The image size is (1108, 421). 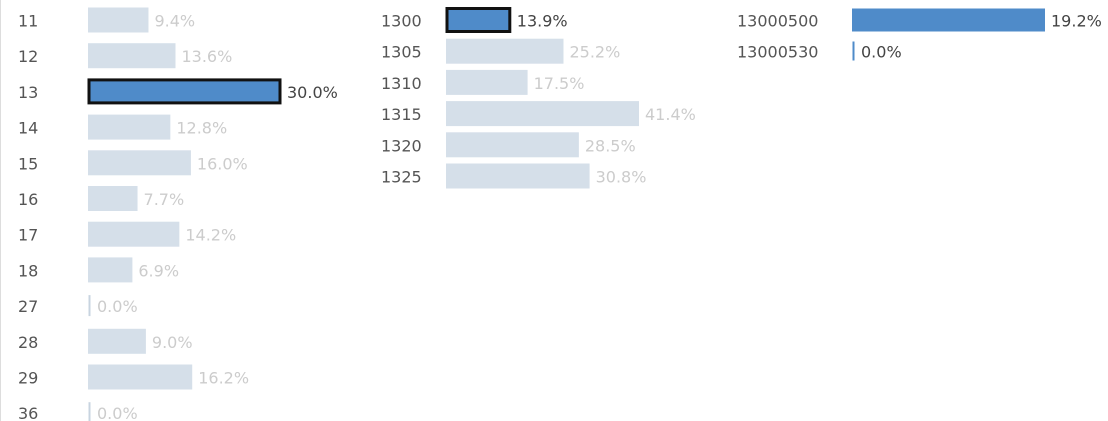 I want to click on category-label: 1310, so click(x=401, y=83).